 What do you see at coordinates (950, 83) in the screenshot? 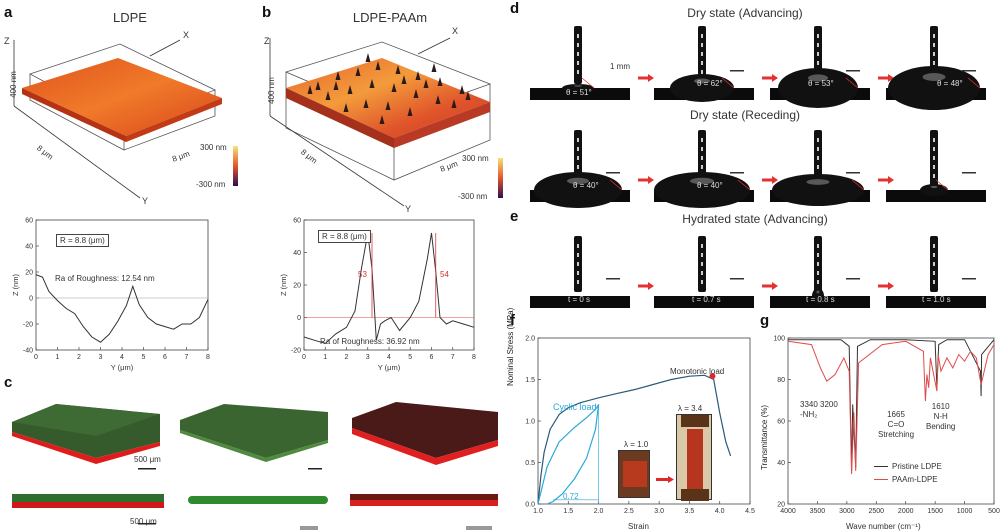
I see `angle-adv-4: θ = 48°` at bounding box center [950, 83].